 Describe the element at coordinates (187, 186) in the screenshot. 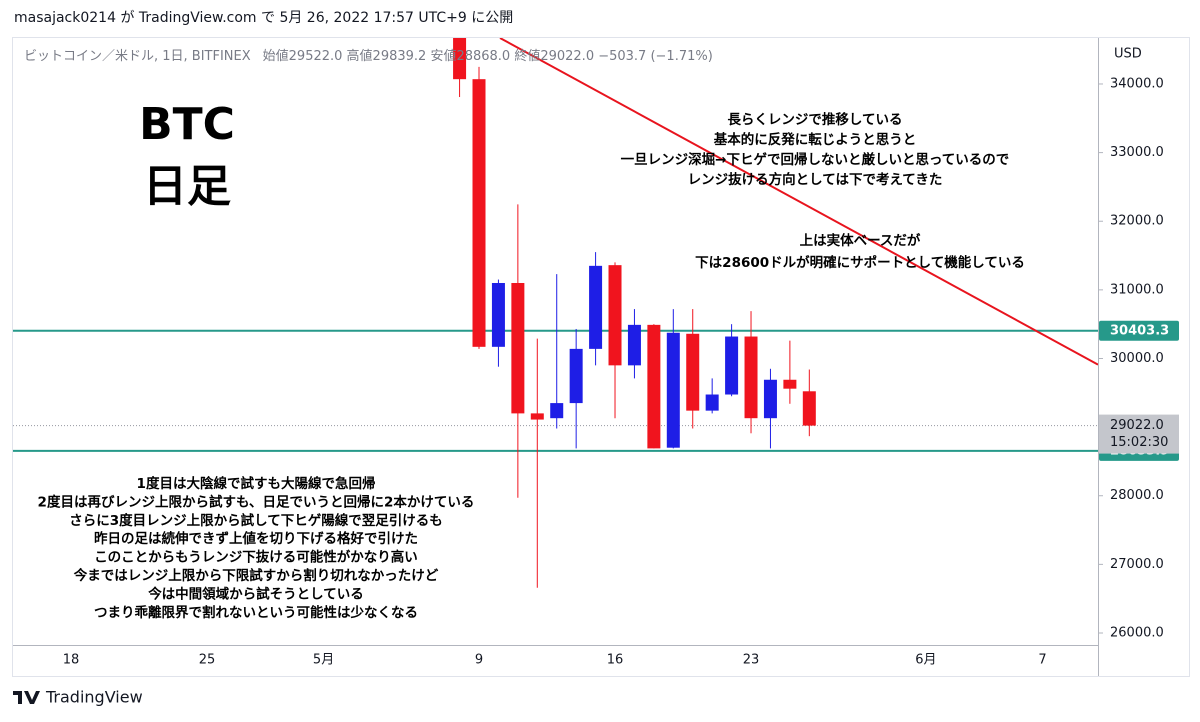

I see `title-line: 日足` at that location.